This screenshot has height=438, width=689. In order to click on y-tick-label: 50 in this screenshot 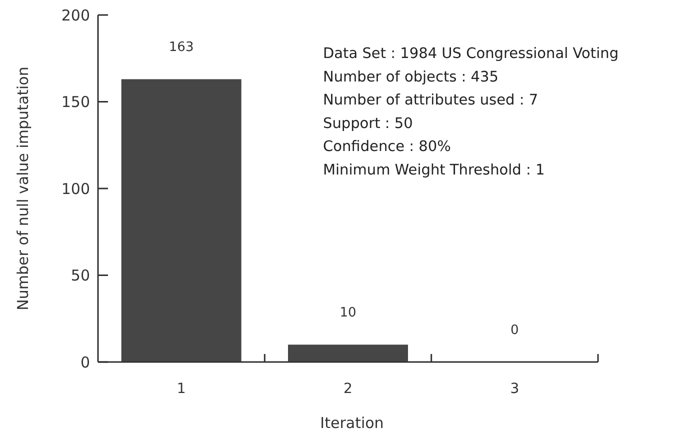, I will do `click(80, 275)`.